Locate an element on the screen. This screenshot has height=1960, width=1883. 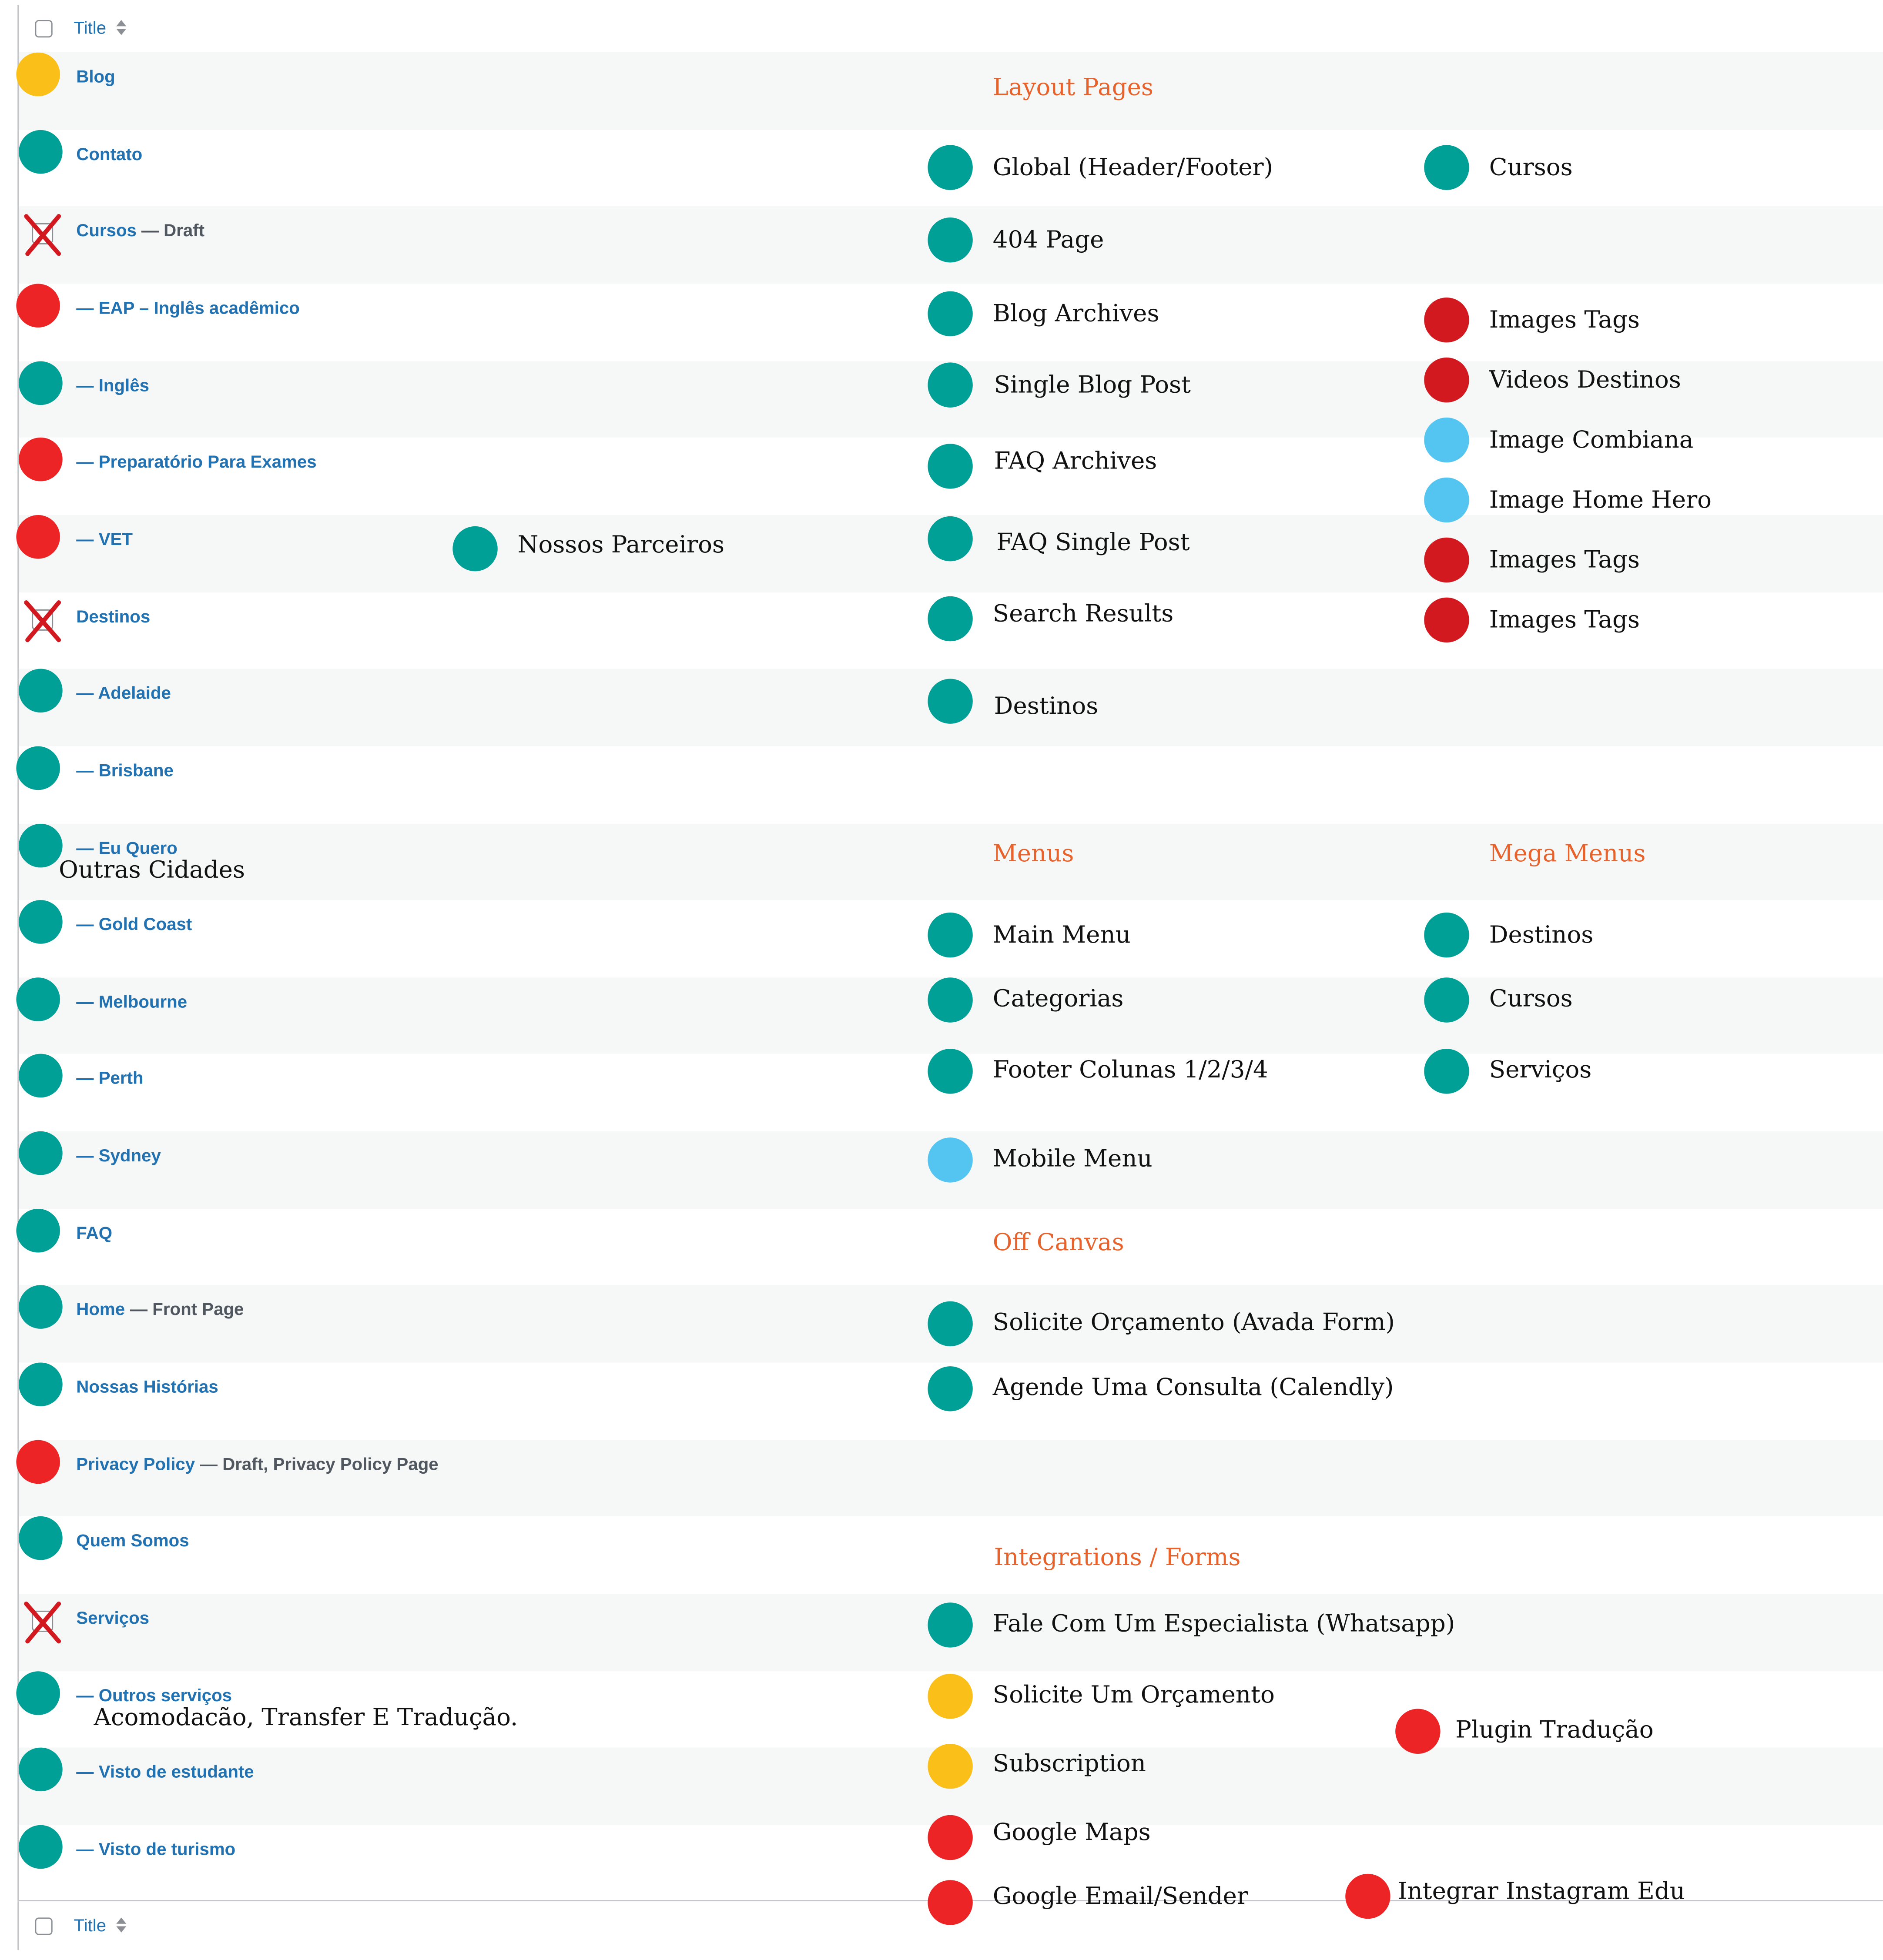
table-row: Quem Somos is located at coordinates (951, 1556).